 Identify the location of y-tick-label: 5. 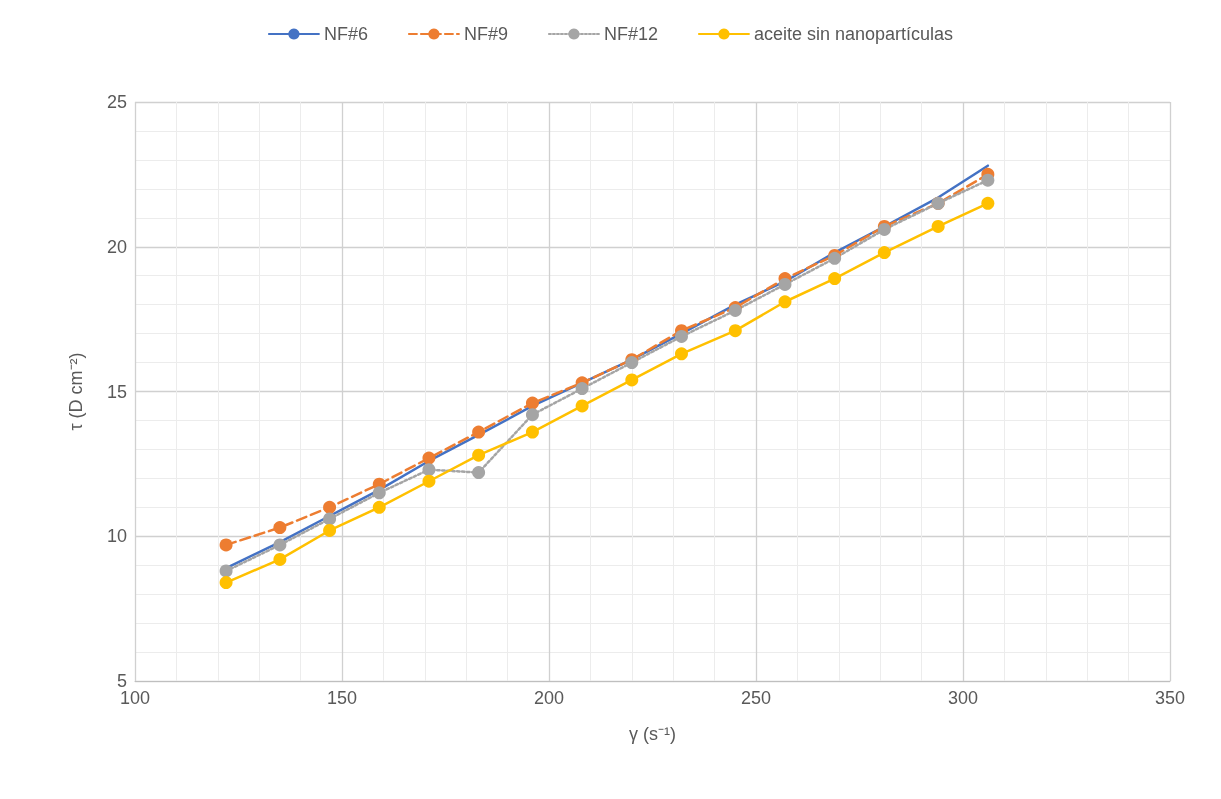
(121, 681).